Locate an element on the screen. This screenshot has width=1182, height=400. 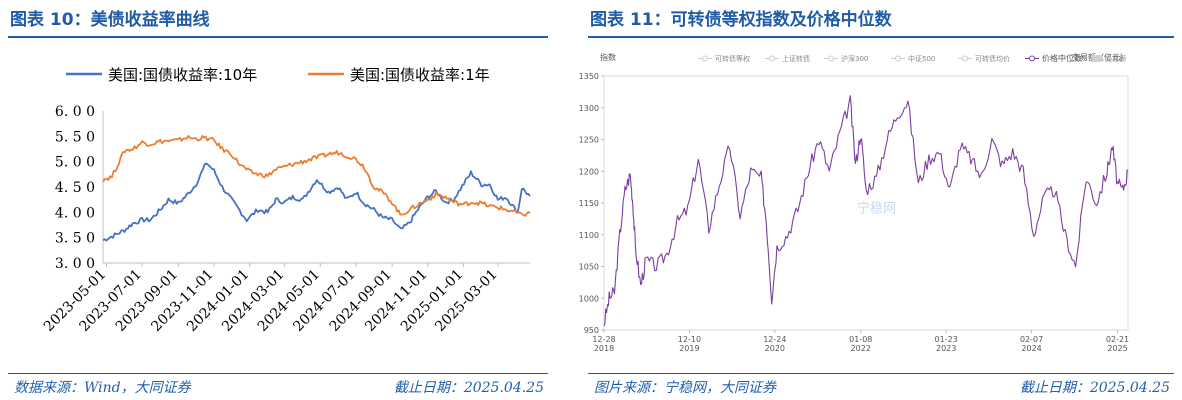
x-tick-label: 2024 is located at coordinates (1031, 348).